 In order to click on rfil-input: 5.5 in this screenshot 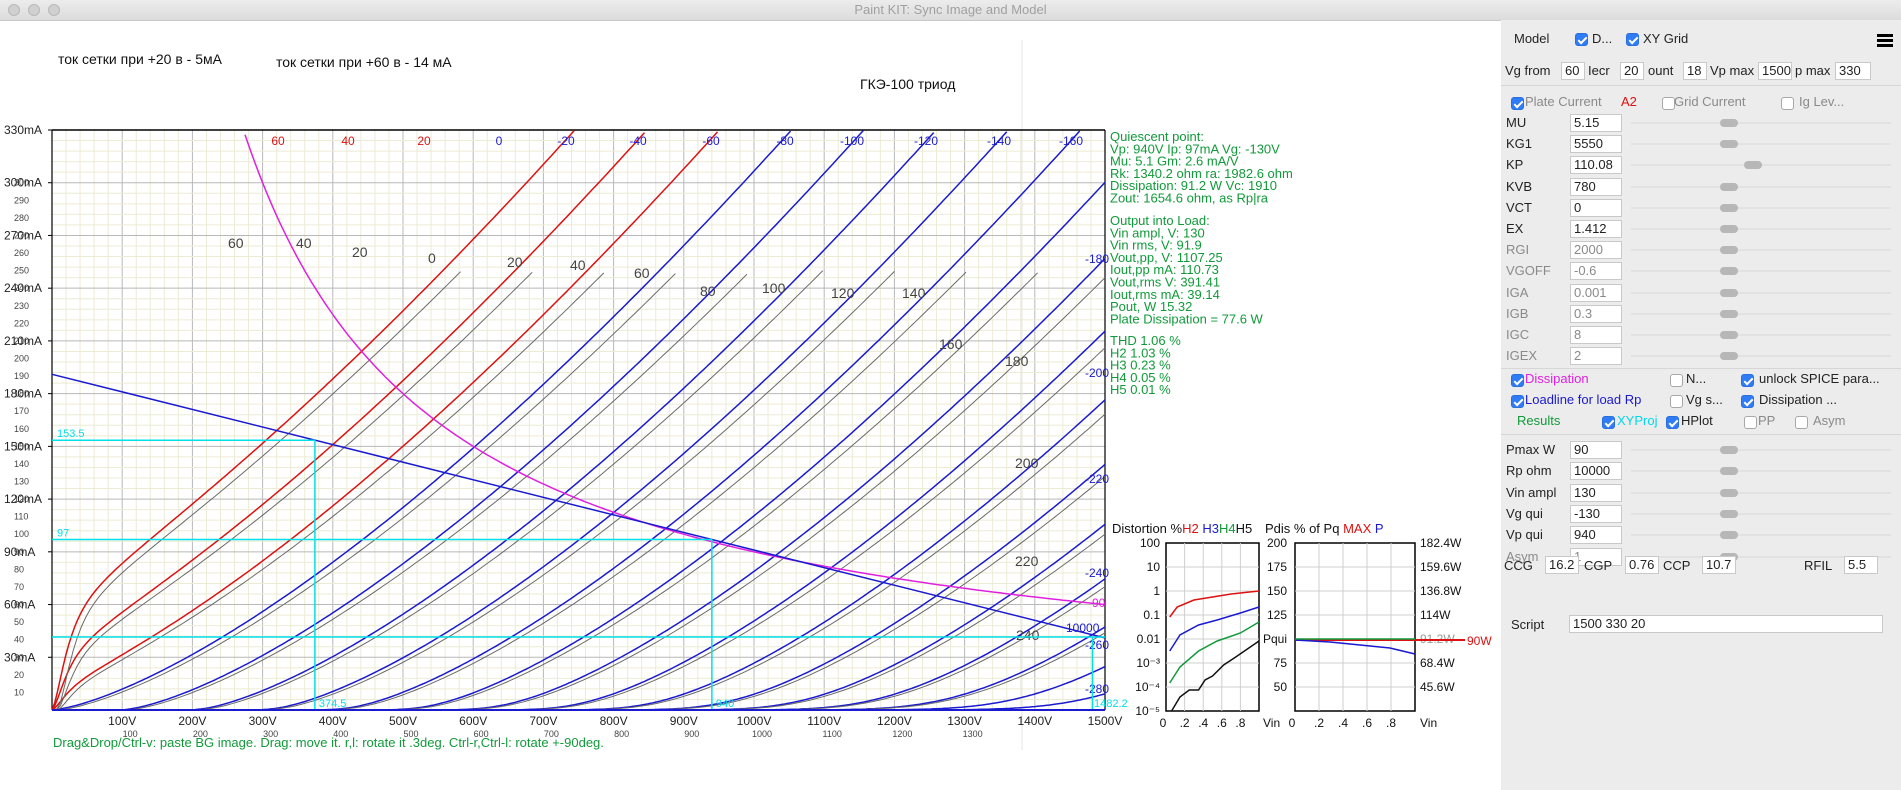, I will do `click(1861, 565)`.